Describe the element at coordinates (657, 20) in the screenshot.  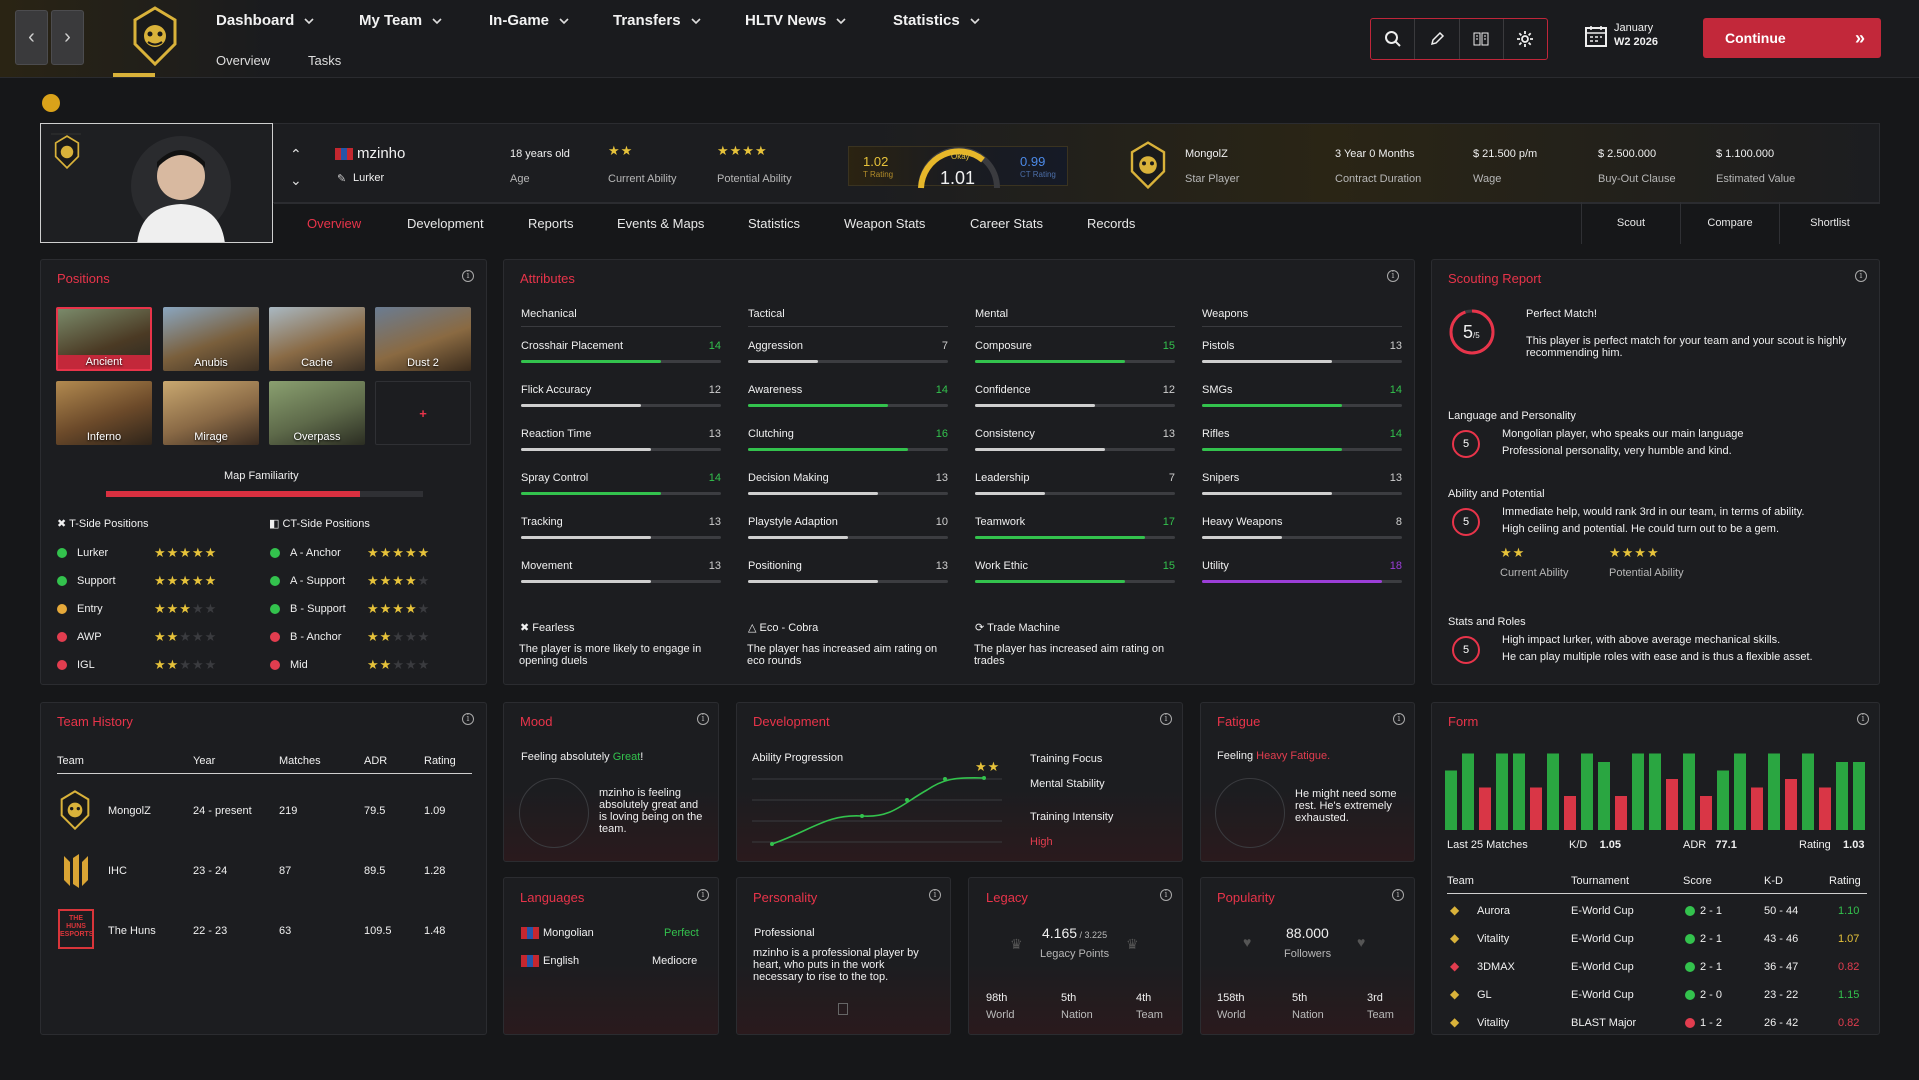
I see `menu-transfers: Transfers` at that location.